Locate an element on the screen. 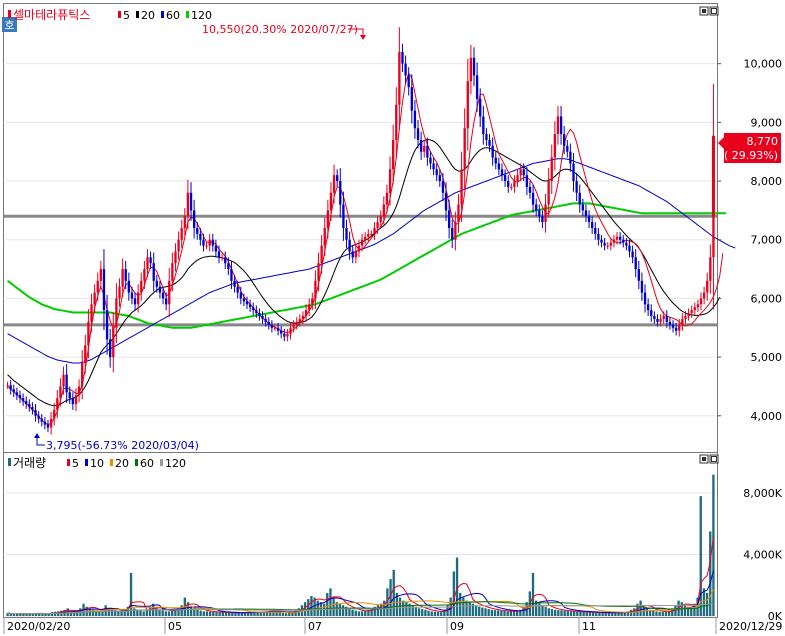 The width and height of the screenshot is (785, 636). price-y-axis: 4,000 5,000 6,000 7,000 8,000 9,000 10,000 is located at coordinates (749, 240).